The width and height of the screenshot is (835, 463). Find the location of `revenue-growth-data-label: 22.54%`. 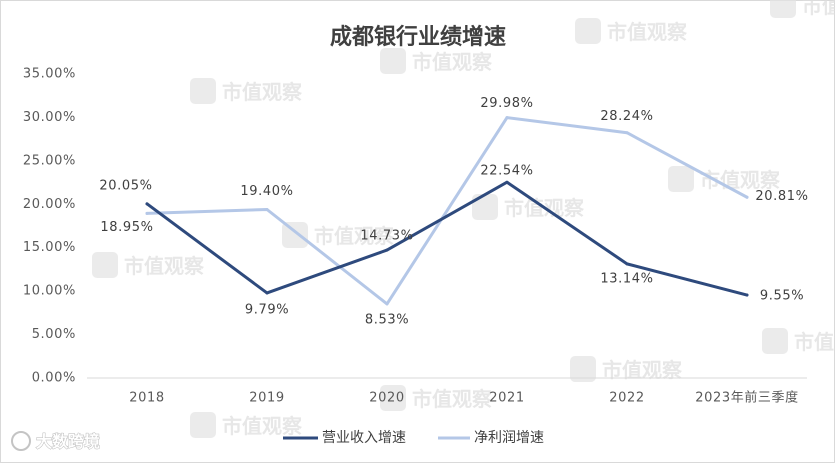

revenue-growth-data-label: 22.54% is located at coordinates (506, 171).